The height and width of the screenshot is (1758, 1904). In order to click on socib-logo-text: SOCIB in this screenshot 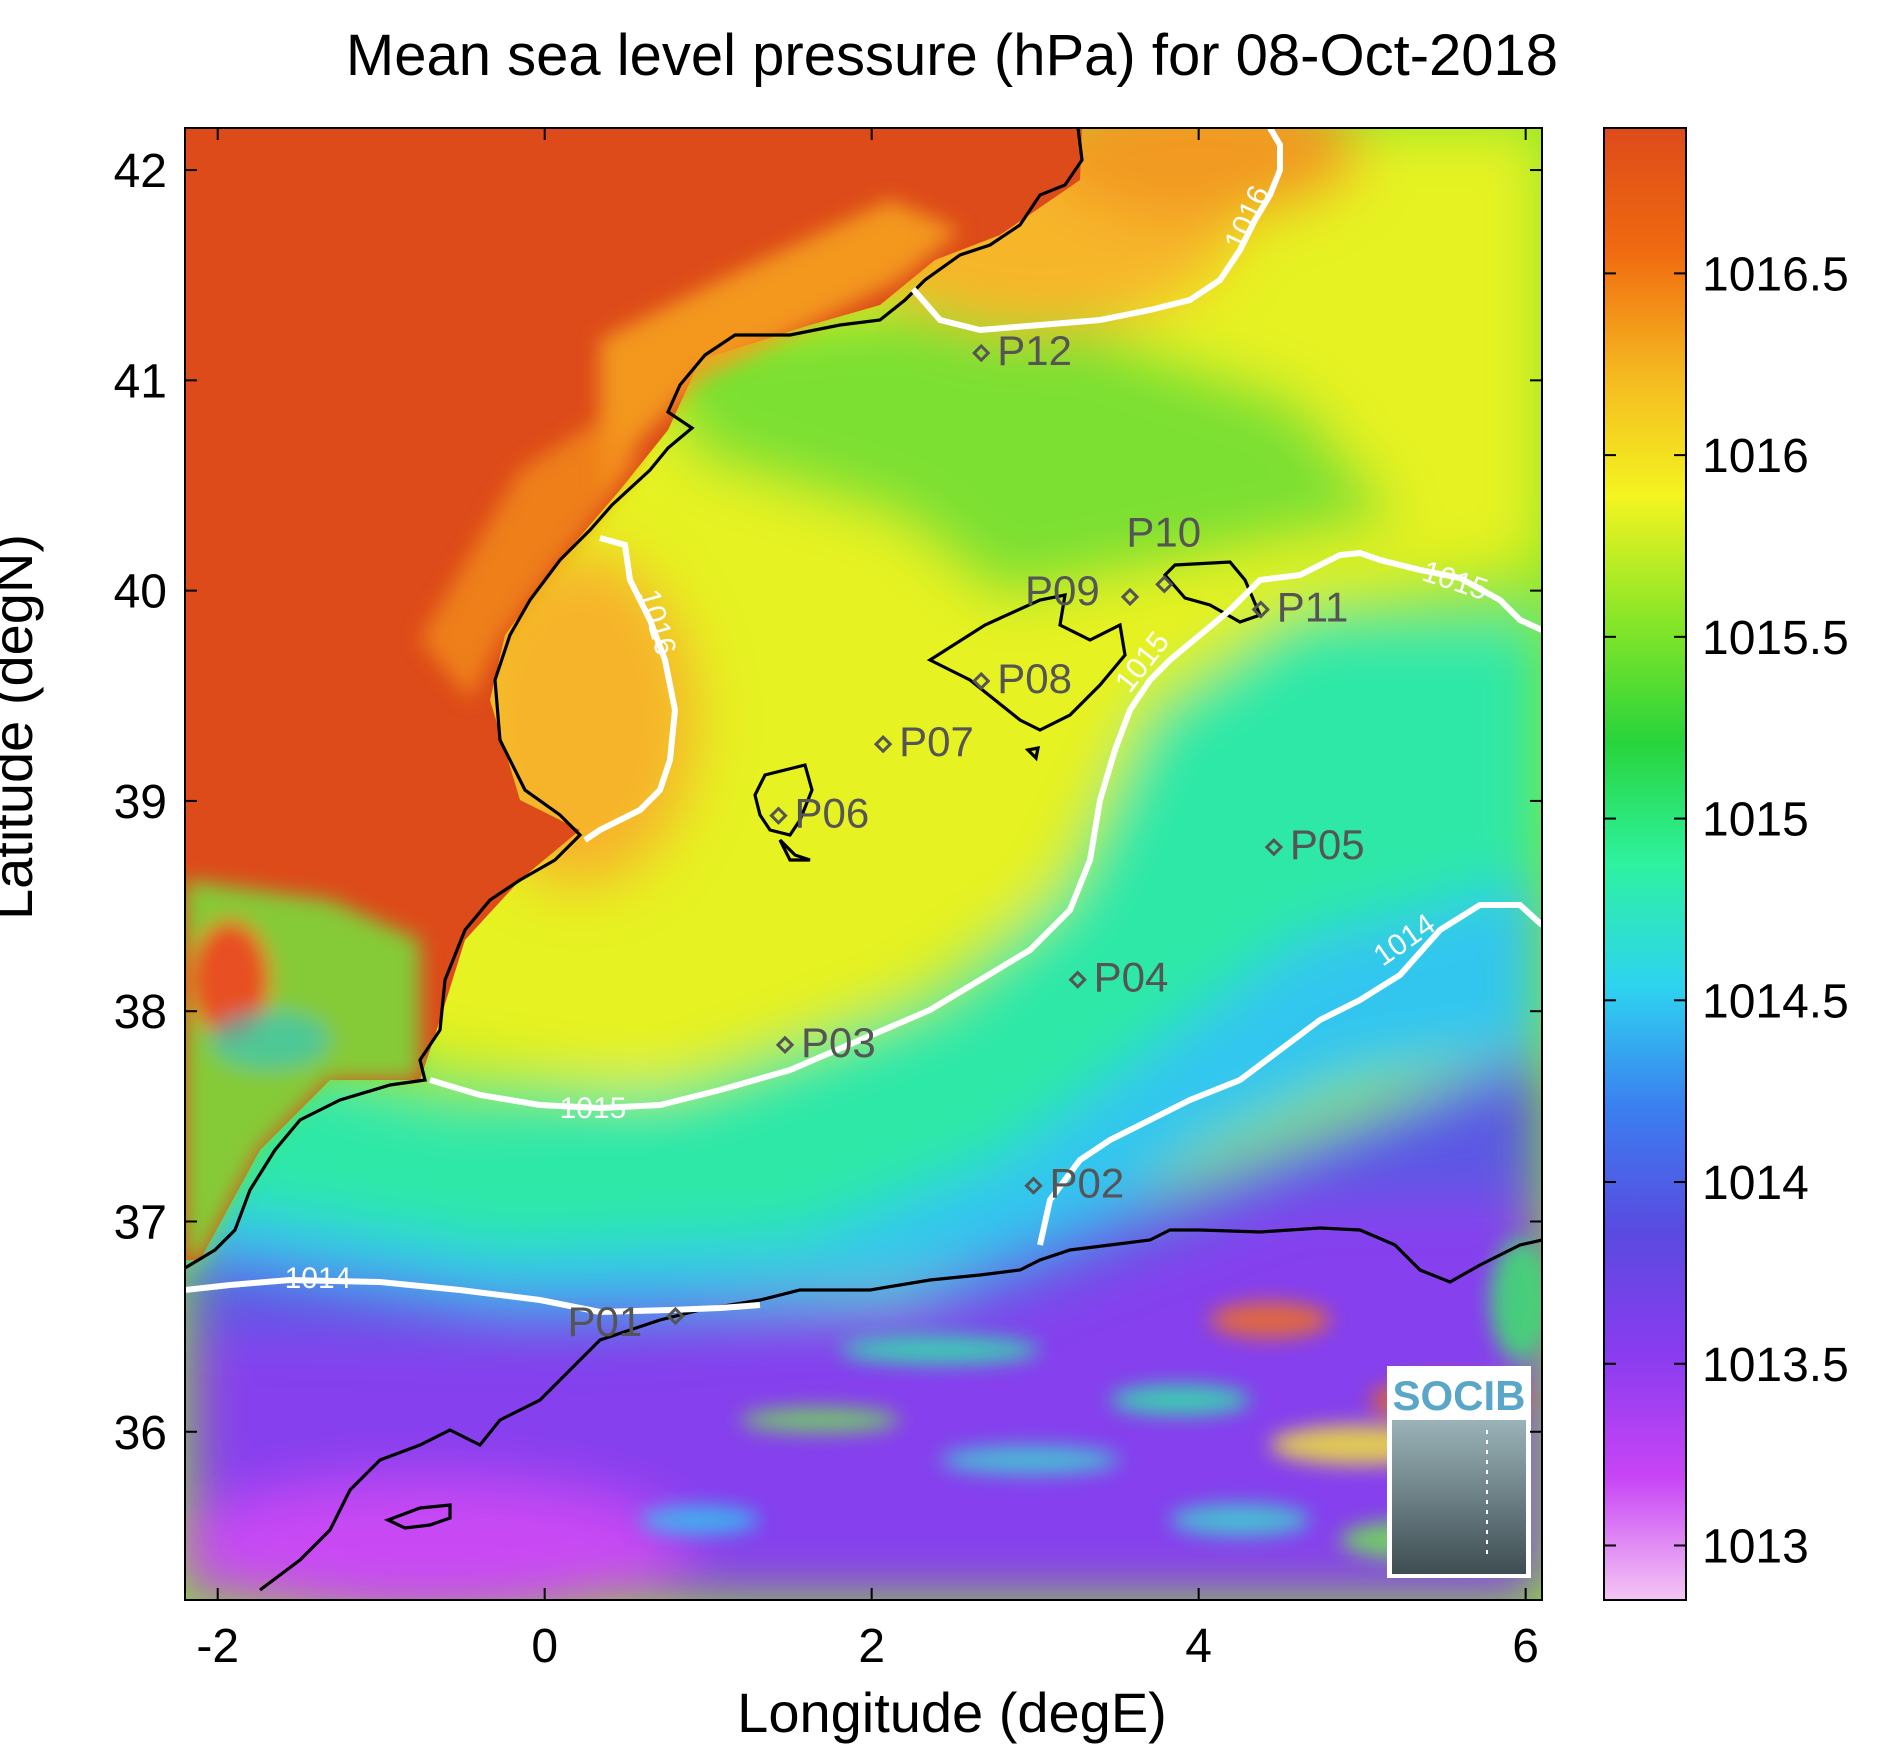, I will do `click(1458, 1395)`.